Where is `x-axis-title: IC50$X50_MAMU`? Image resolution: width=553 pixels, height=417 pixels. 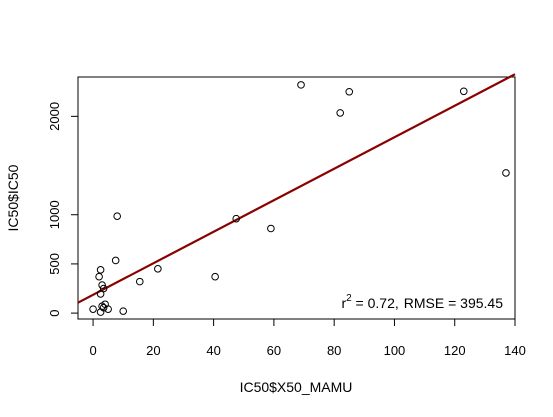
x-axis-title: IC50$X50_MAMU is located at coordinates (296, 387).